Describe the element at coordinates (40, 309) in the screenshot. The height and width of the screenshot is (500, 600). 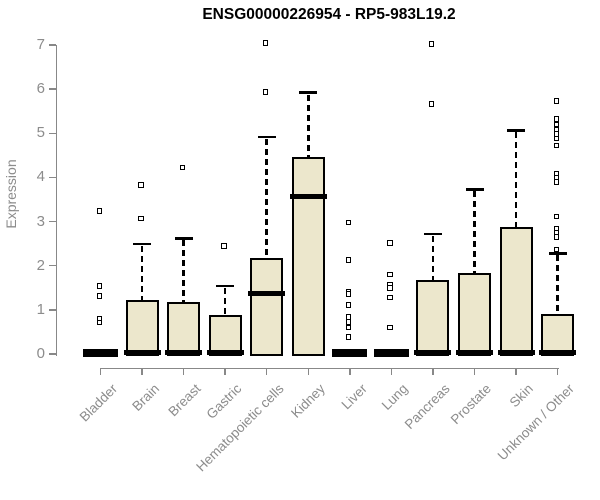
I see `y-tick-label: 1` at that location.